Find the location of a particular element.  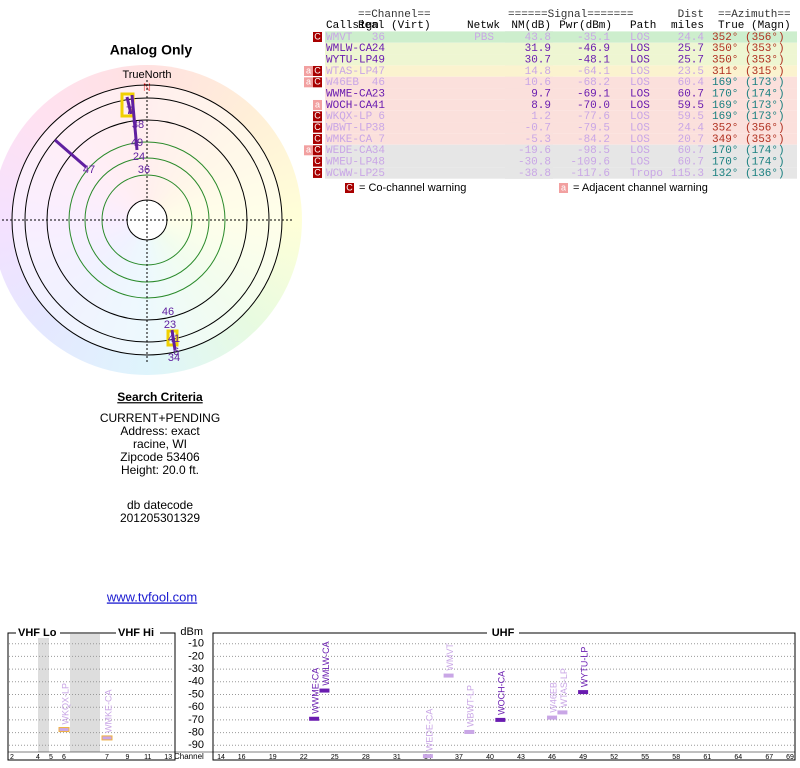

channel-label: 23 is located at coordinates (170, 325).